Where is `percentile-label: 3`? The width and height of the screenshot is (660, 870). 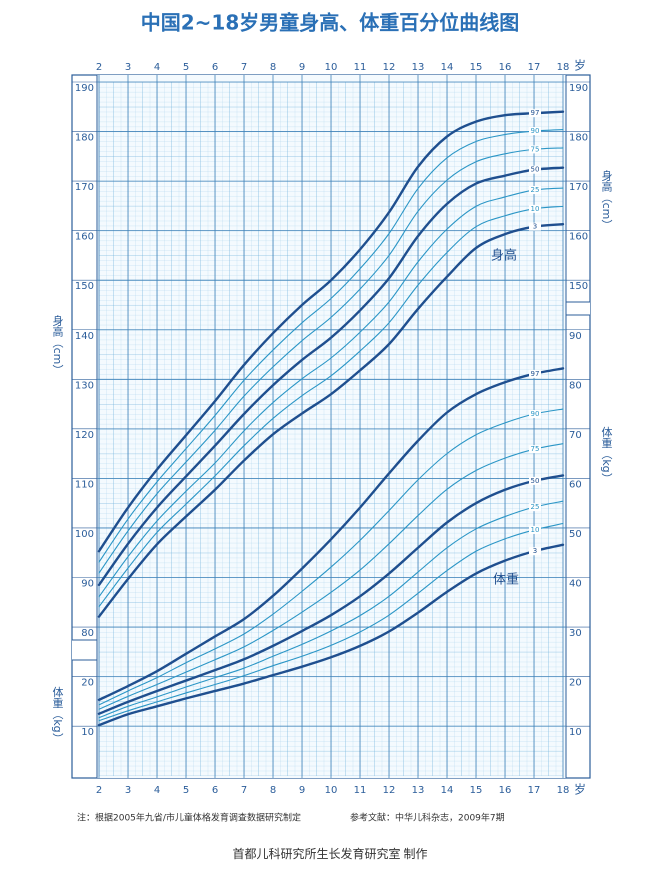 percentile-label: 3 is located at coordinates (535, 551).